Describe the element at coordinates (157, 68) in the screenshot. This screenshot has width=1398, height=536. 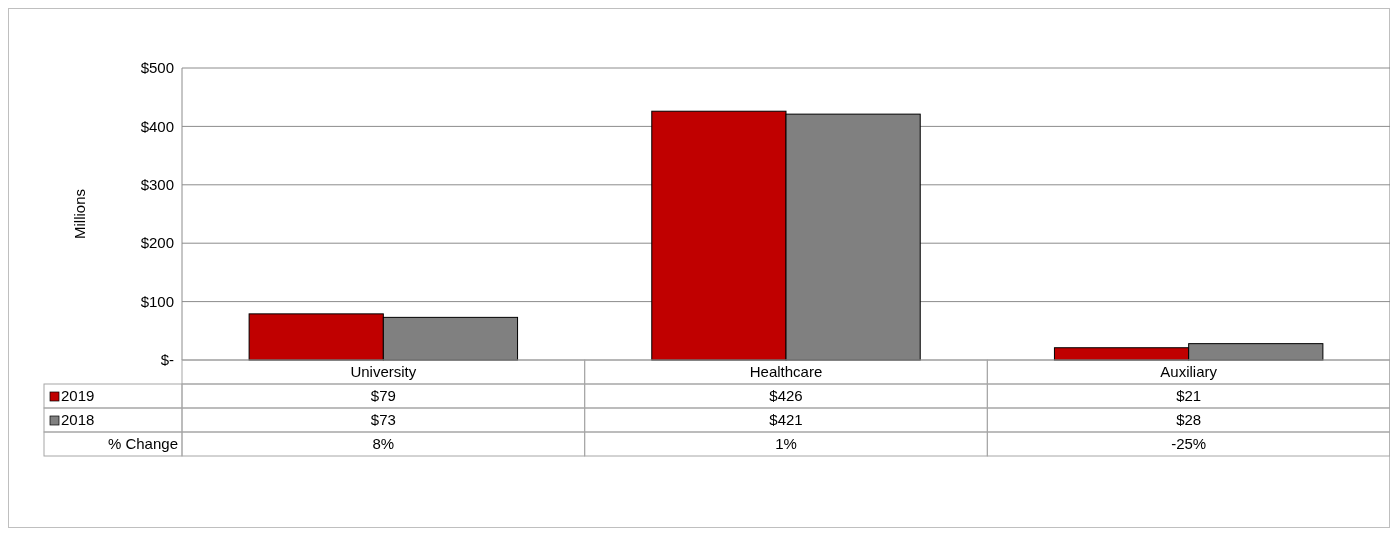
I see `y-tick-label: $500` at that location.